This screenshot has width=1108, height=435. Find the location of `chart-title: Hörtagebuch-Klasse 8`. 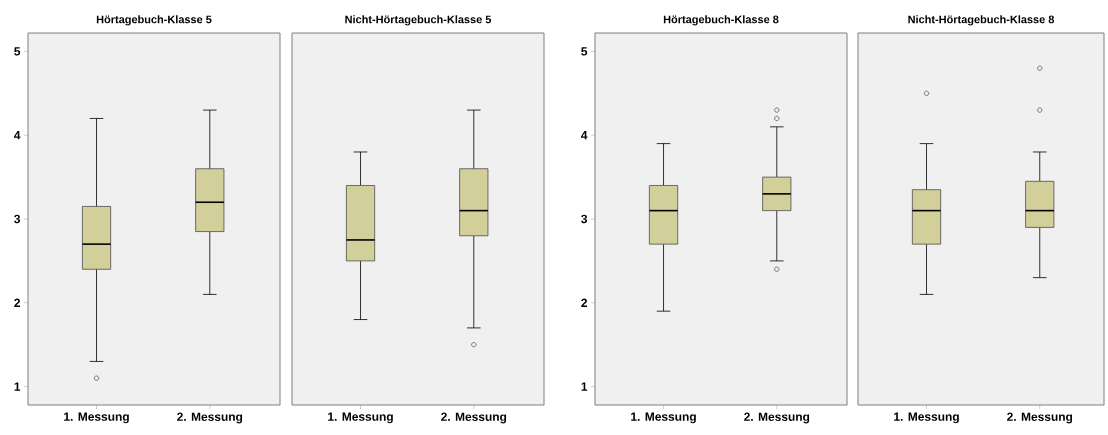

chart-title: Hörtagebuch-Klasse 8 is located at coordinates (721, 20).